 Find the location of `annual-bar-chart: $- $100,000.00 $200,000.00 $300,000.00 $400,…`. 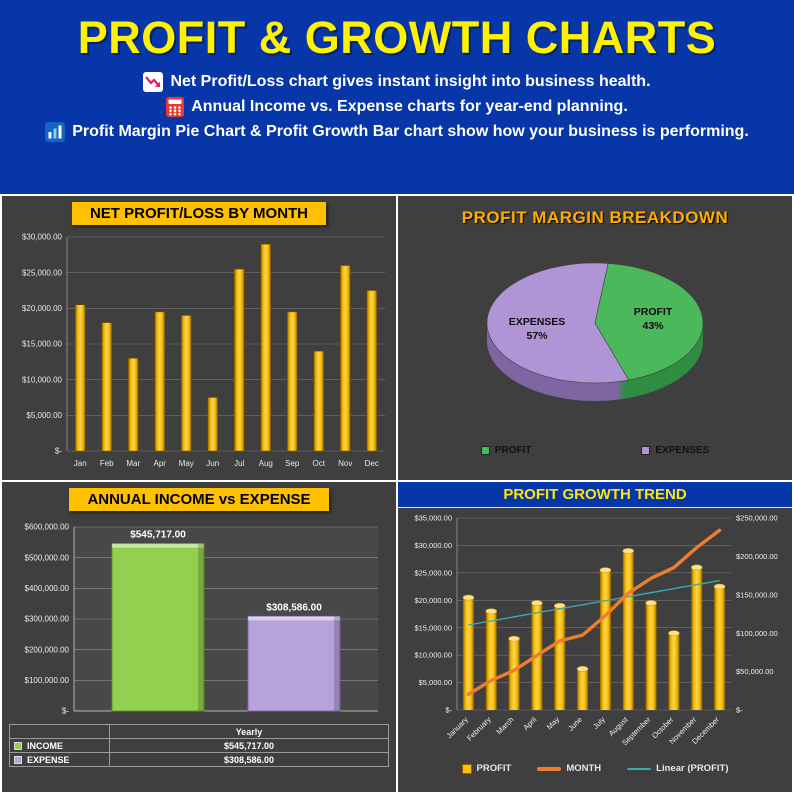

annual-bar-chart: $- $100,000.00 $200,000.00 $300,000.00 $400,… is located at coordinates (199, 615).